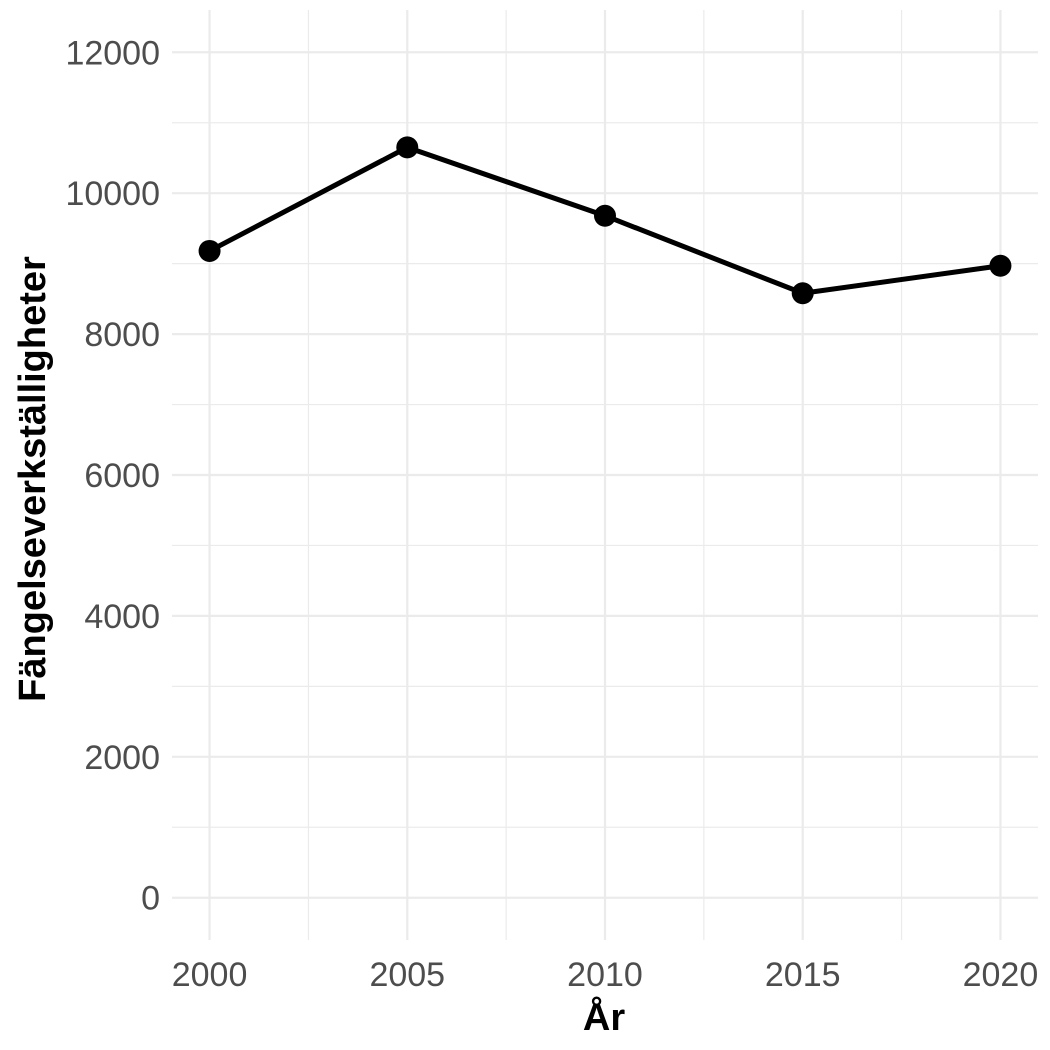  Describe the element at coordinates (150, 899) in the screenshot. I see `y-tick-label: 0` at that location.